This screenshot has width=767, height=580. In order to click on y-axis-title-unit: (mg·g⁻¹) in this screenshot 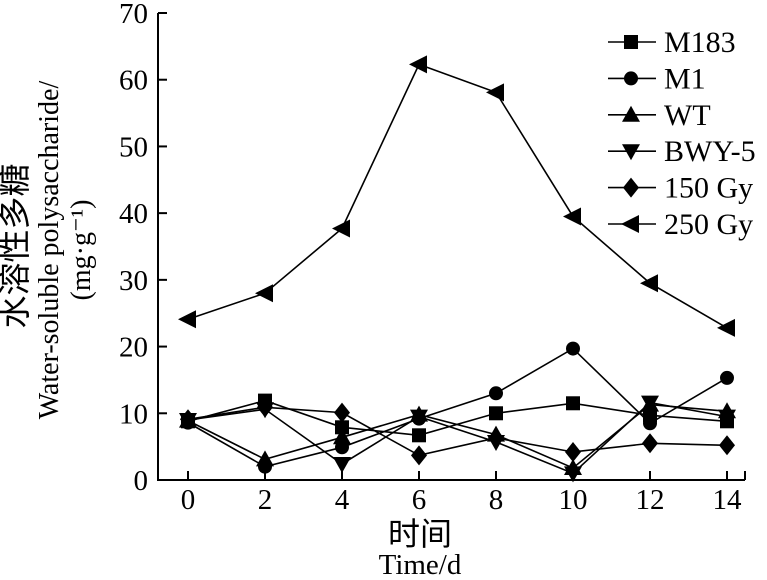, I will do `click(81, 250)`.